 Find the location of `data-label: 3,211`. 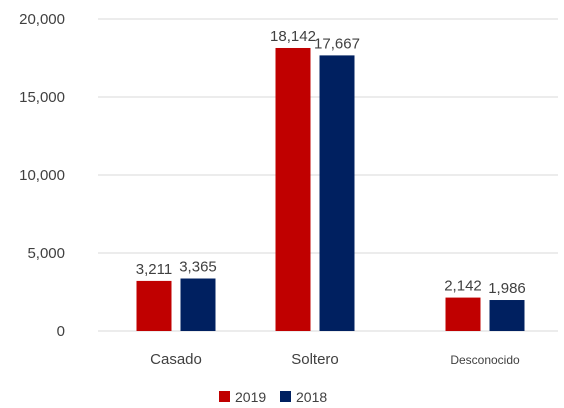

data-label: 3,211 is located at coordinates (154, 269).